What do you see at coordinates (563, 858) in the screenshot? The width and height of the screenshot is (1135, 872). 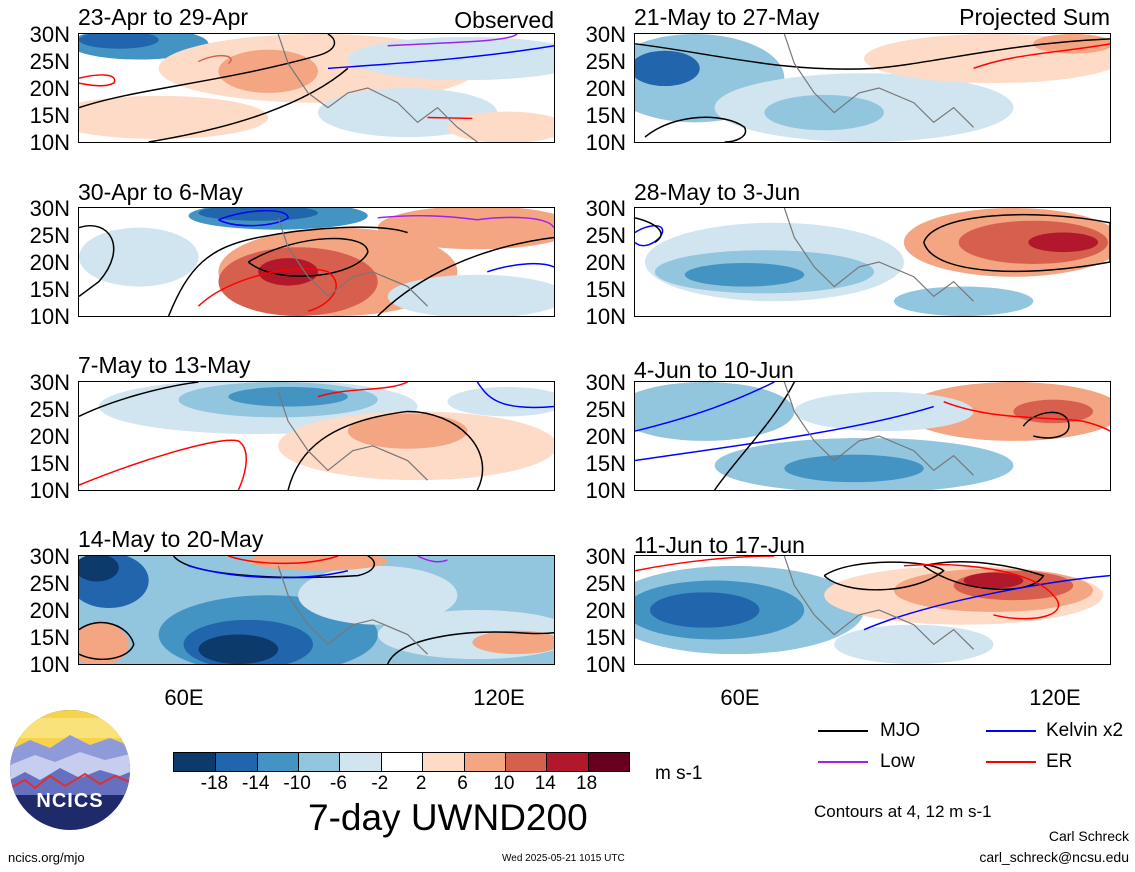 I see `timestamp: Wed 2025-05-21 1015 UTC` at bounding box center [563, 858].